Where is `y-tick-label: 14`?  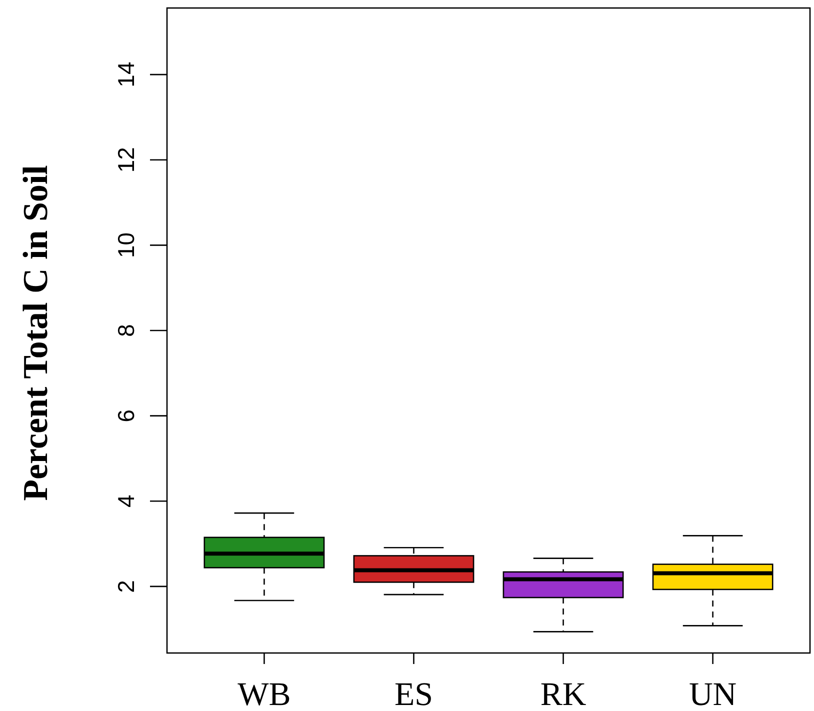 y-tick-label: 14 is located at coordinates (126, 75).